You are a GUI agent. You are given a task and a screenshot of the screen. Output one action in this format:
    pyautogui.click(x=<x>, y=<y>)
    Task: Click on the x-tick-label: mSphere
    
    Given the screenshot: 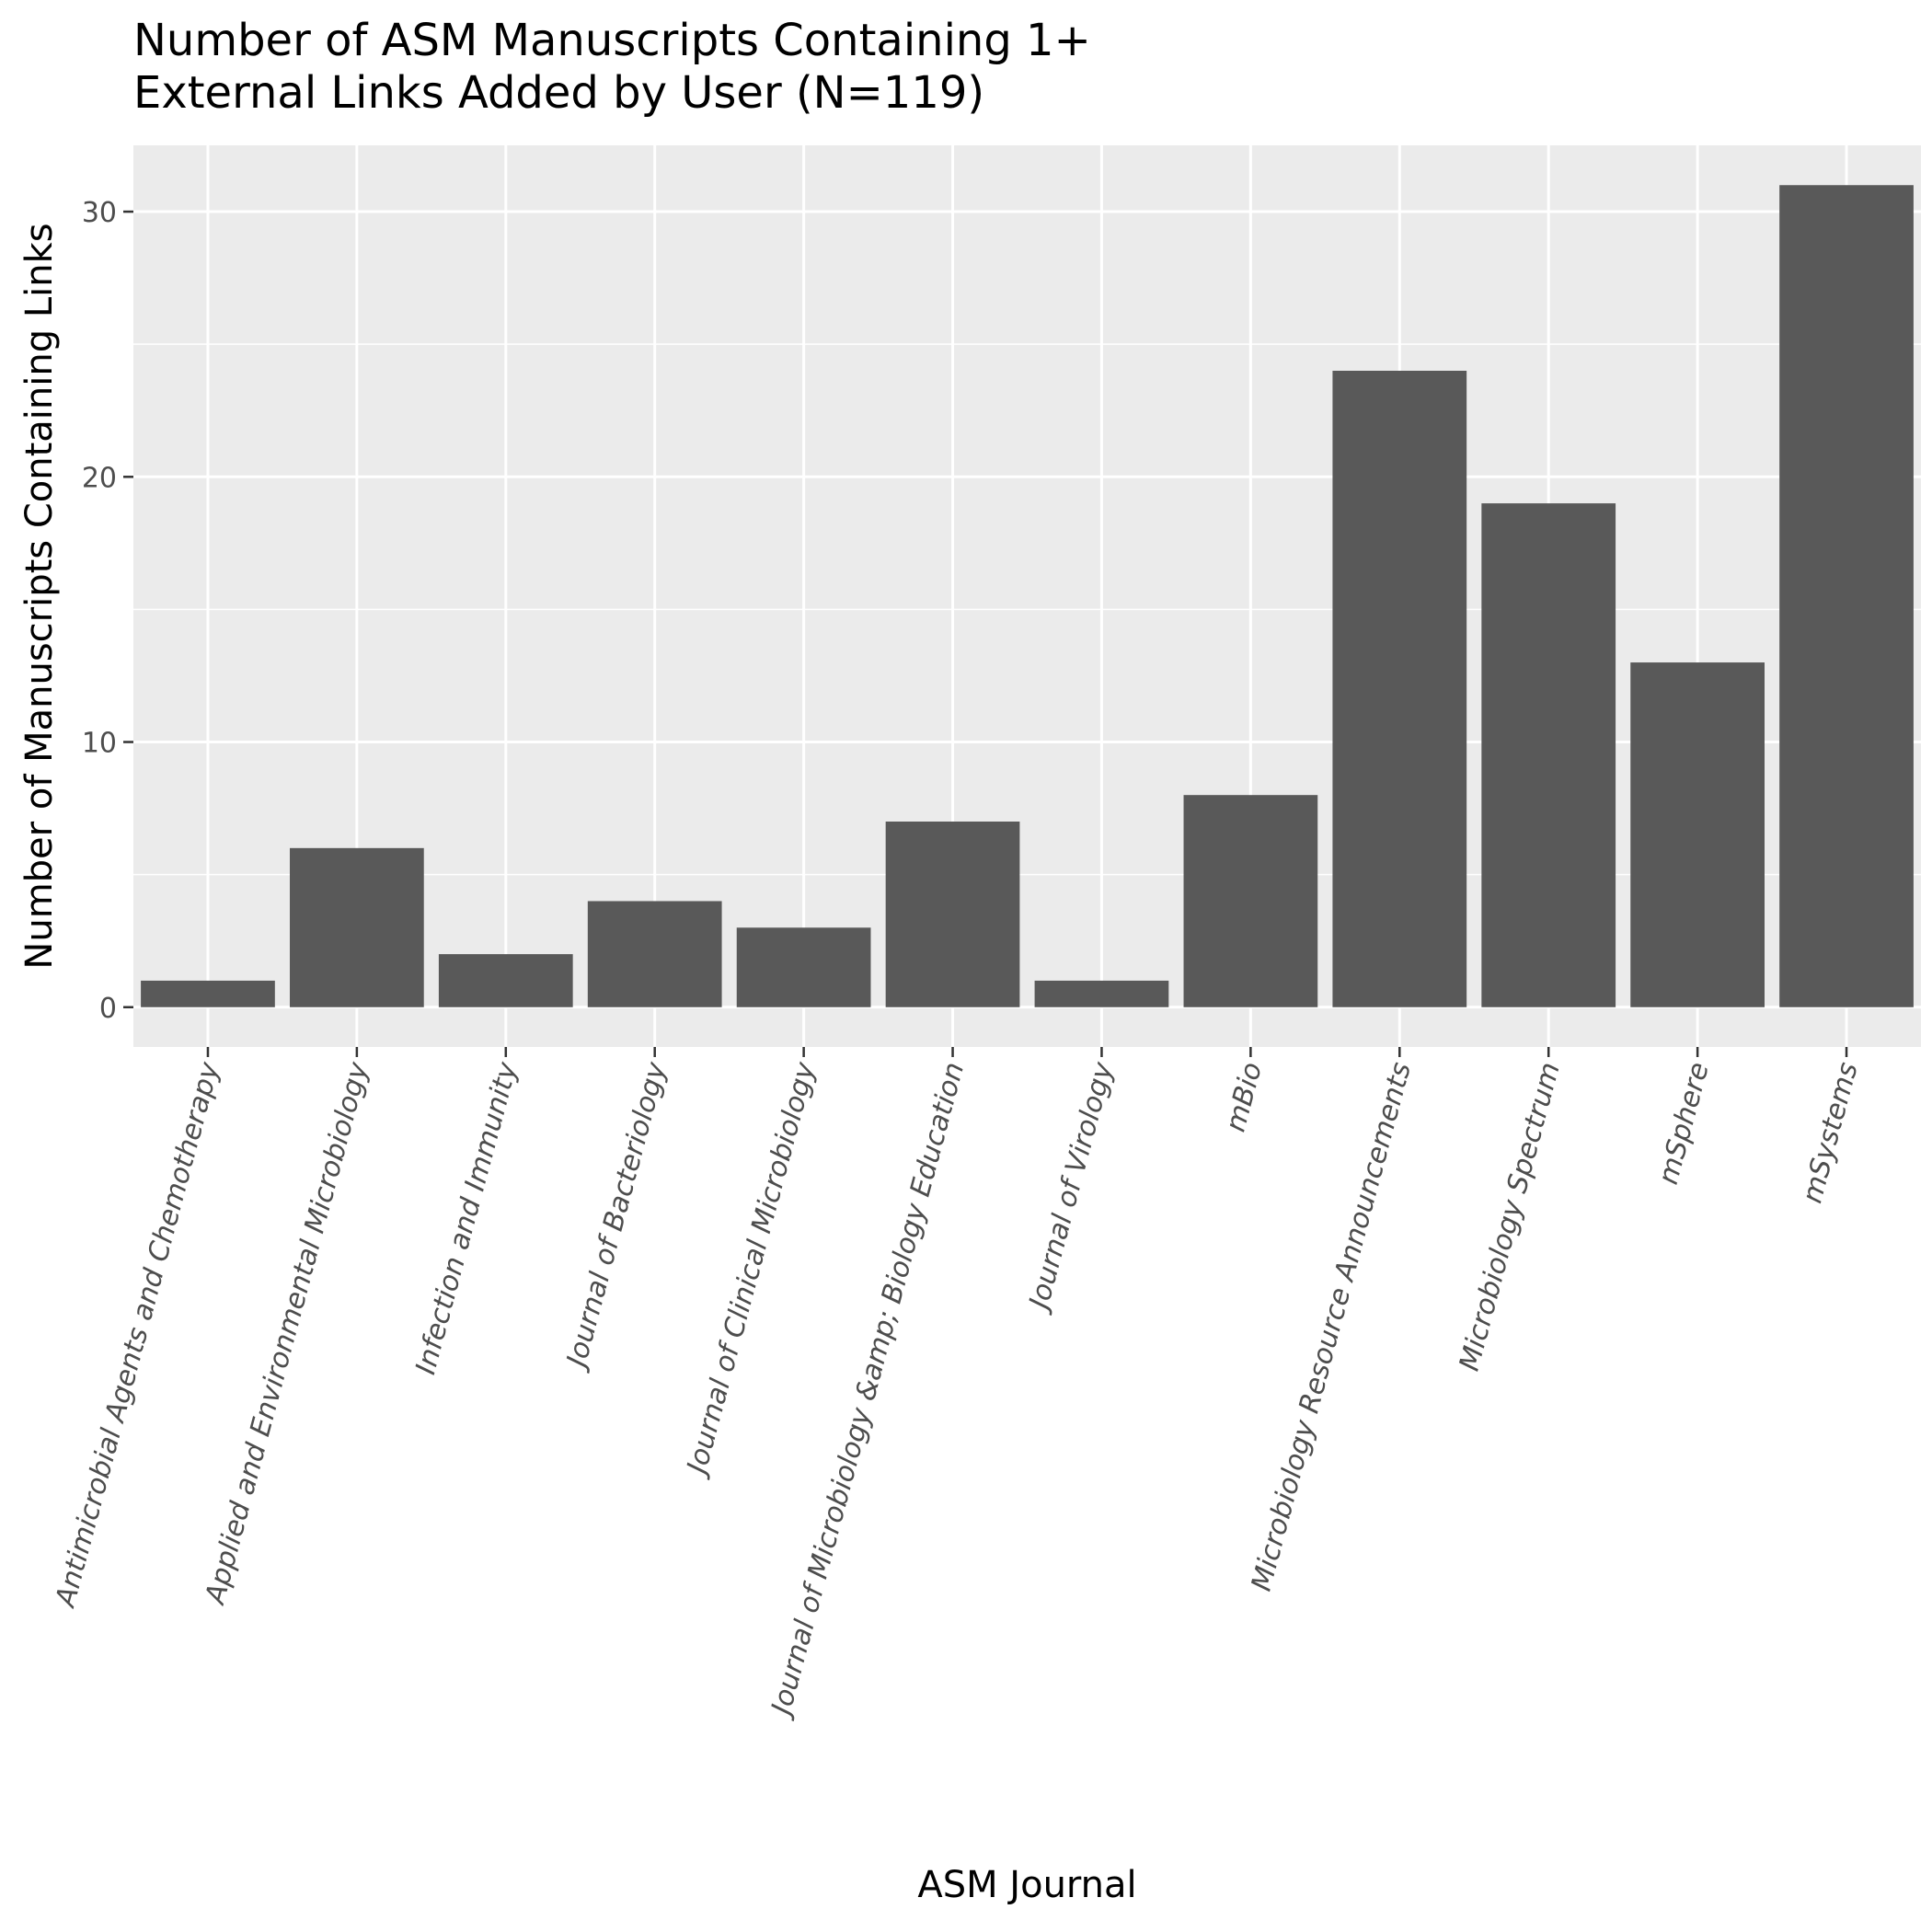 What is the action you would take?
    pyautogui.click(x=1684, y=1123)
    